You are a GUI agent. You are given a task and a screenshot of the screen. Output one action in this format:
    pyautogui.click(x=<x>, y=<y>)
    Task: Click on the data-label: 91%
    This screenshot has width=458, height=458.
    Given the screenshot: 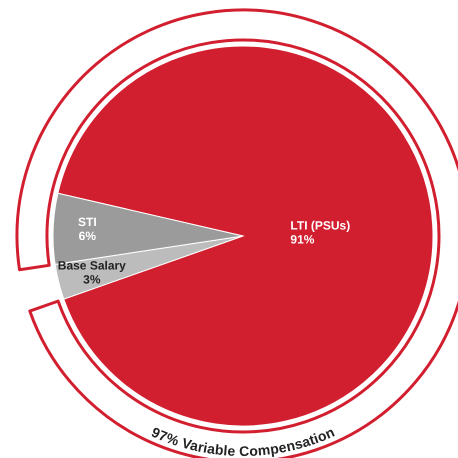 What is the action you would take?
    pyautogui.click(x=302, y=239)
    